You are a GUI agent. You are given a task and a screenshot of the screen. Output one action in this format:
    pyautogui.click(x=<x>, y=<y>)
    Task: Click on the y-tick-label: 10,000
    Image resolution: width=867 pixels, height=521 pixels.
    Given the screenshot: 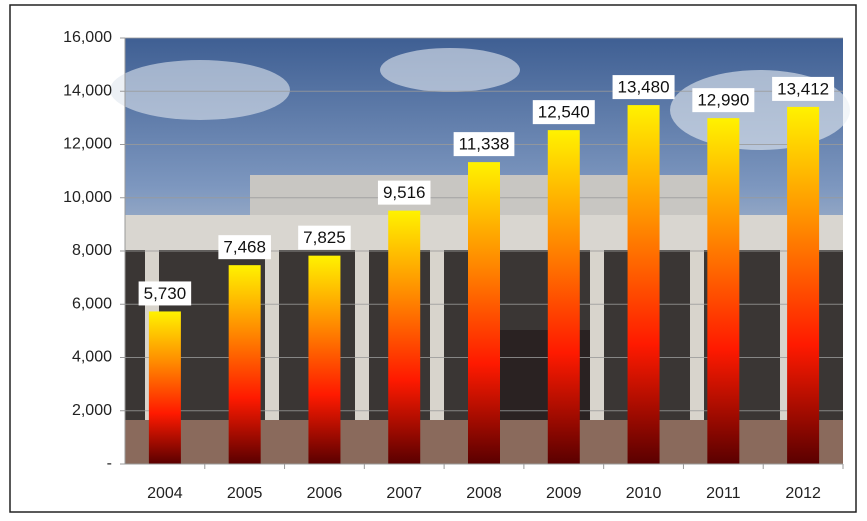 What is the action you would take?
    pyautogui.click(x=87, y=197)
    